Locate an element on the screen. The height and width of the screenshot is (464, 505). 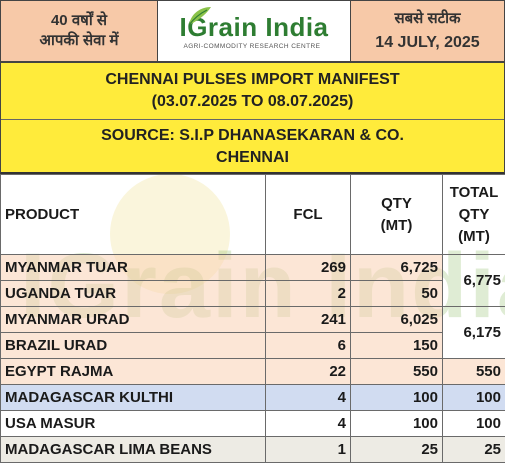
cell-total-tuar: 6,775 is located at coordinates (473, 280).